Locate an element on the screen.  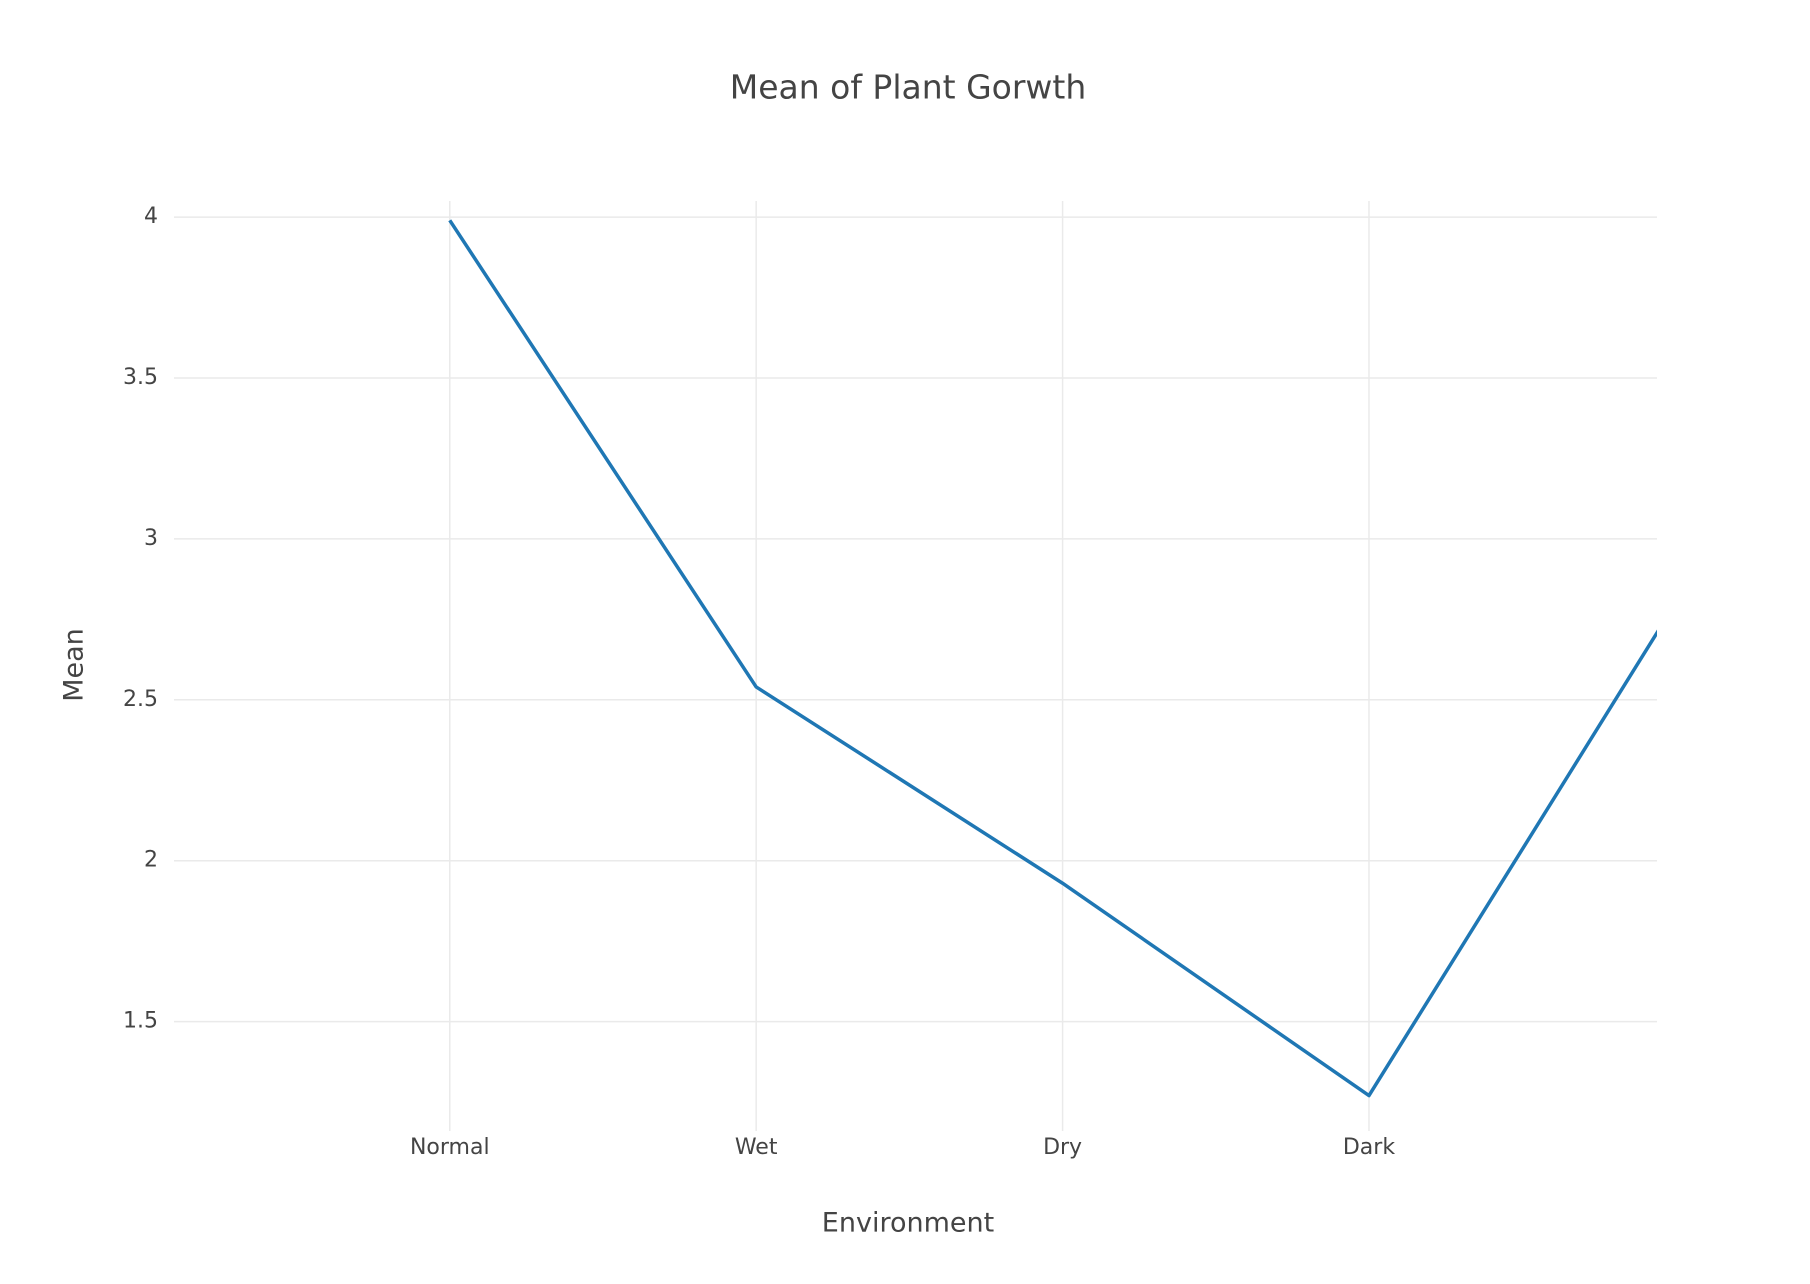
y-axis-title: Mean is located at coordinates (74, 665).